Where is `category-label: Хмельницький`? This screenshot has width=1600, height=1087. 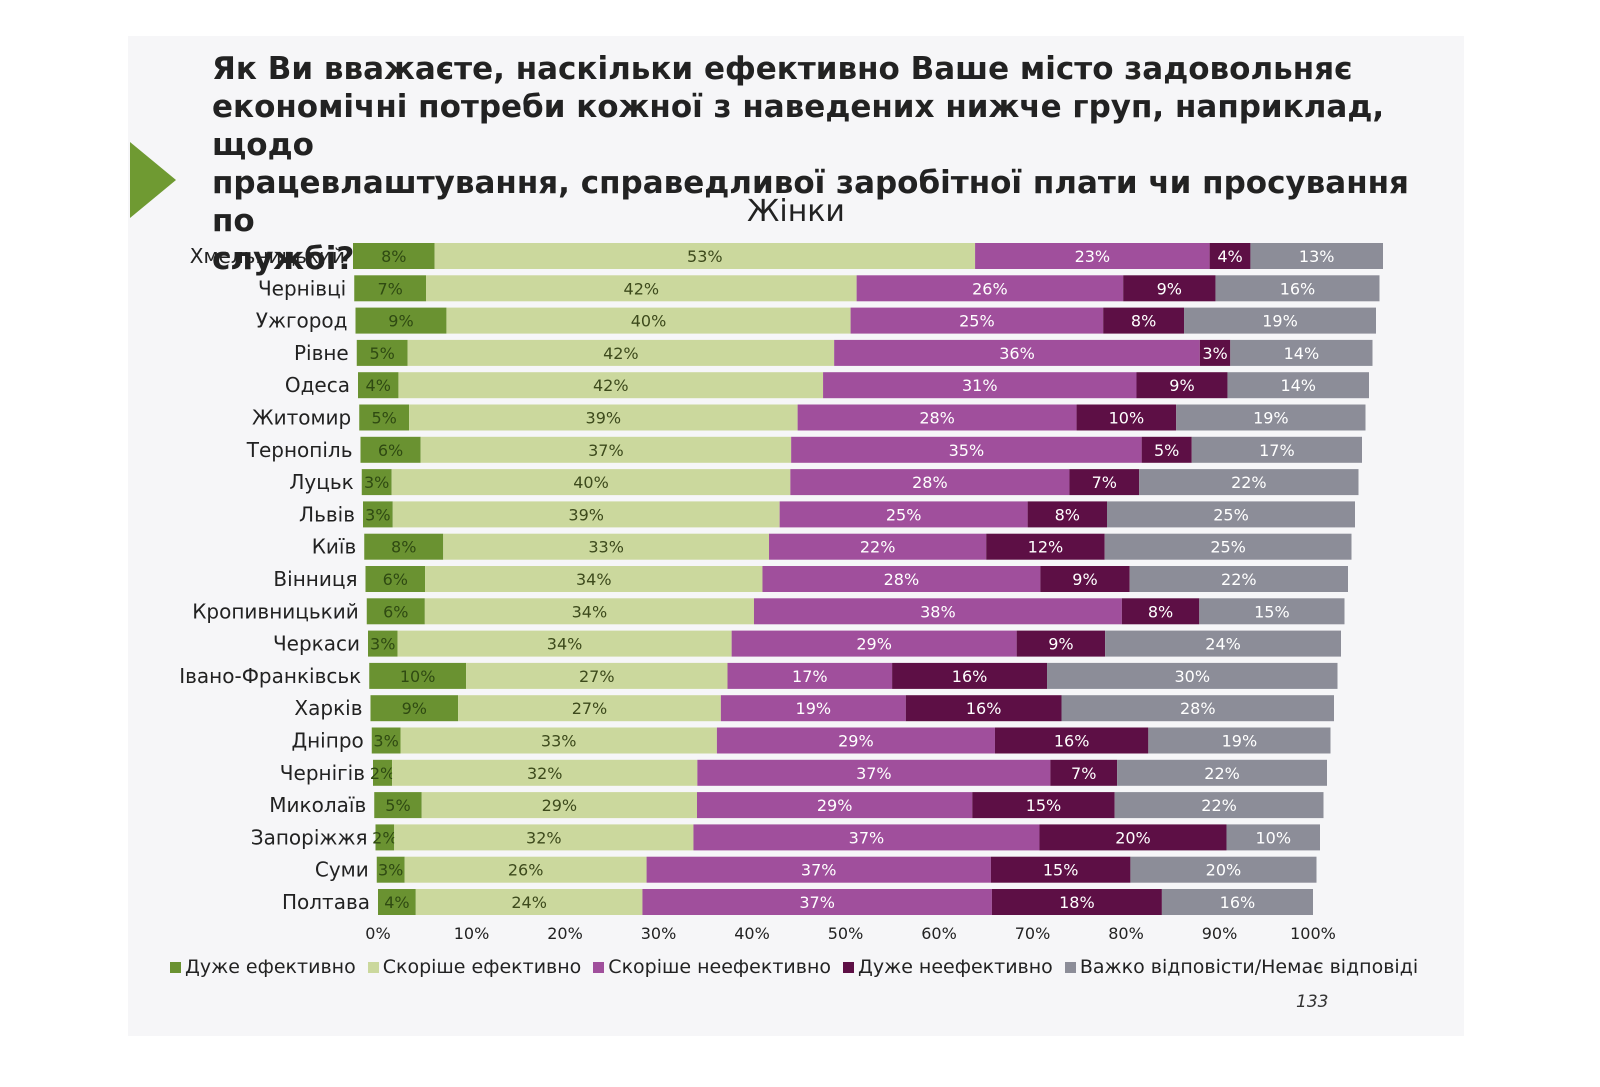
category-label: Хмельницький is located at coordinates (267, 256).